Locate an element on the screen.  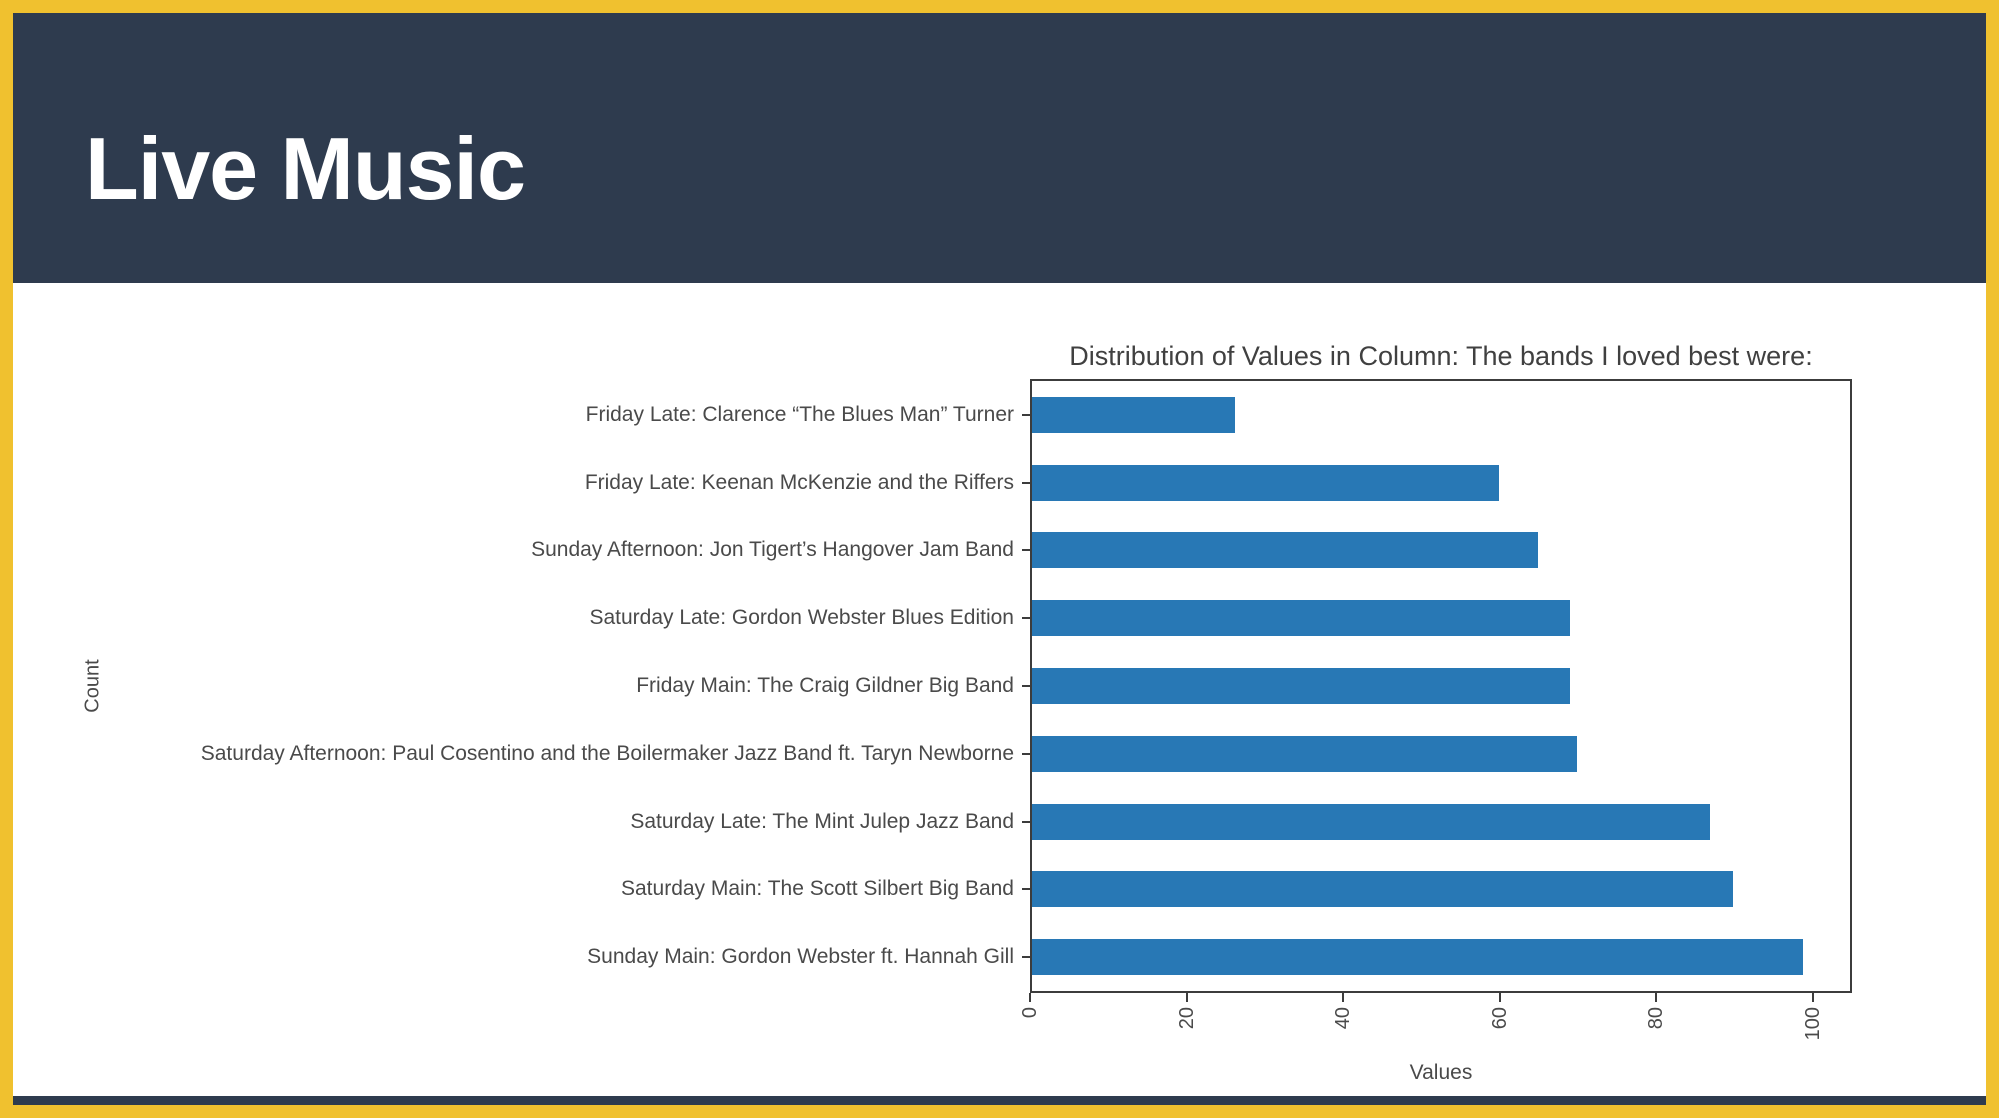
y-axis-label: Count is located at coordinates (92, 686).